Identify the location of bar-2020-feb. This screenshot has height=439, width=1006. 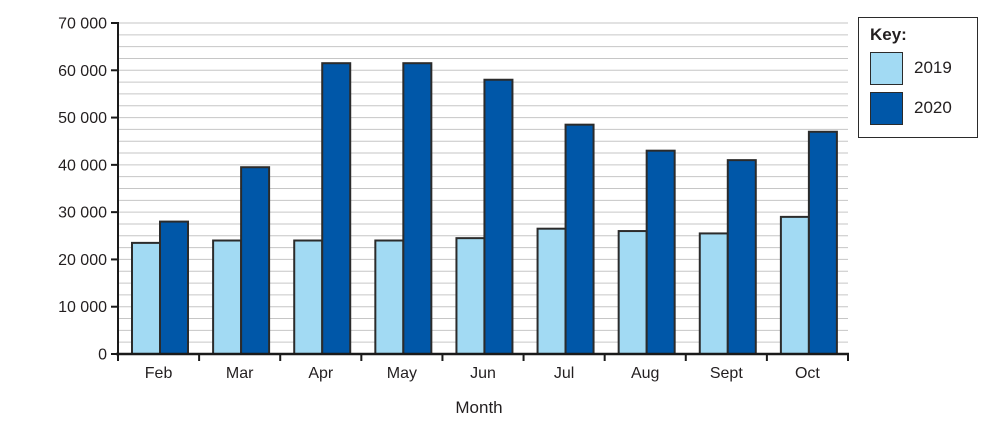
(174, 287).